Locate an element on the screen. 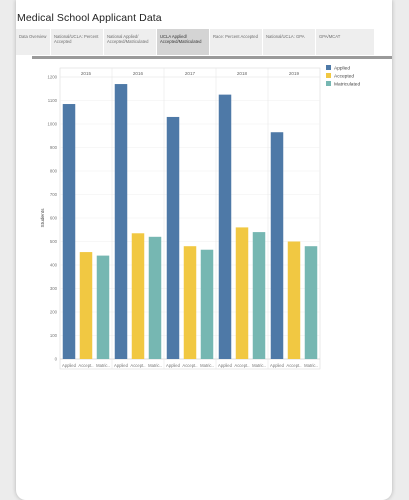 The width and height of the screenshot is (409, 500). y-tick-label: 0 is located at coordinates (56, 359).